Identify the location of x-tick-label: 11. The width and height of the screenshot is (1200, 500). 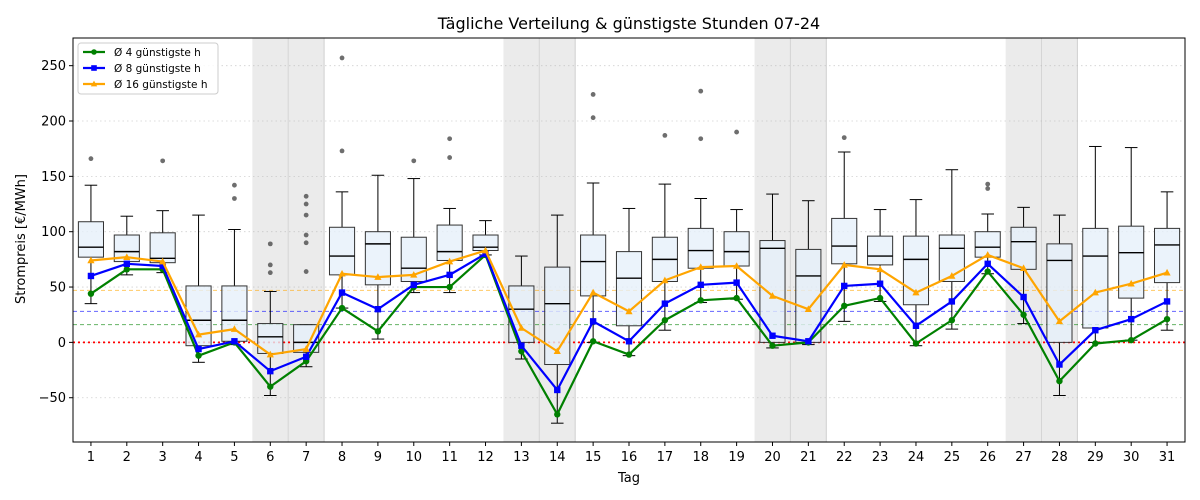
(449, 457).